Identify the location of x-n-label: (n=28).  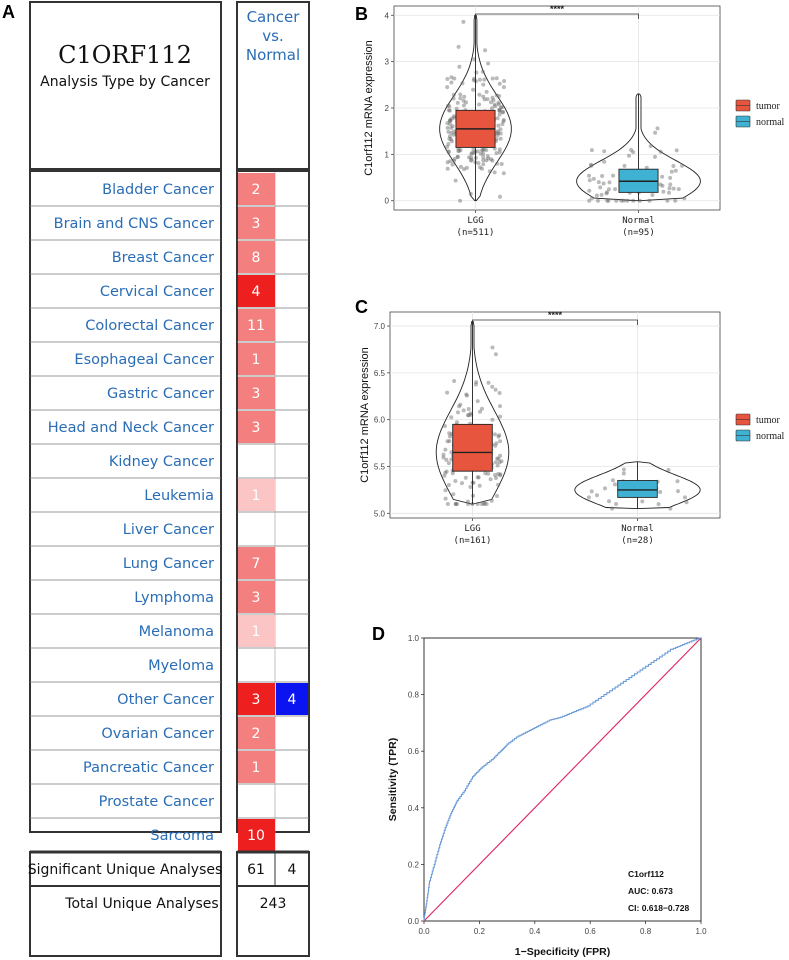
(637, 541).